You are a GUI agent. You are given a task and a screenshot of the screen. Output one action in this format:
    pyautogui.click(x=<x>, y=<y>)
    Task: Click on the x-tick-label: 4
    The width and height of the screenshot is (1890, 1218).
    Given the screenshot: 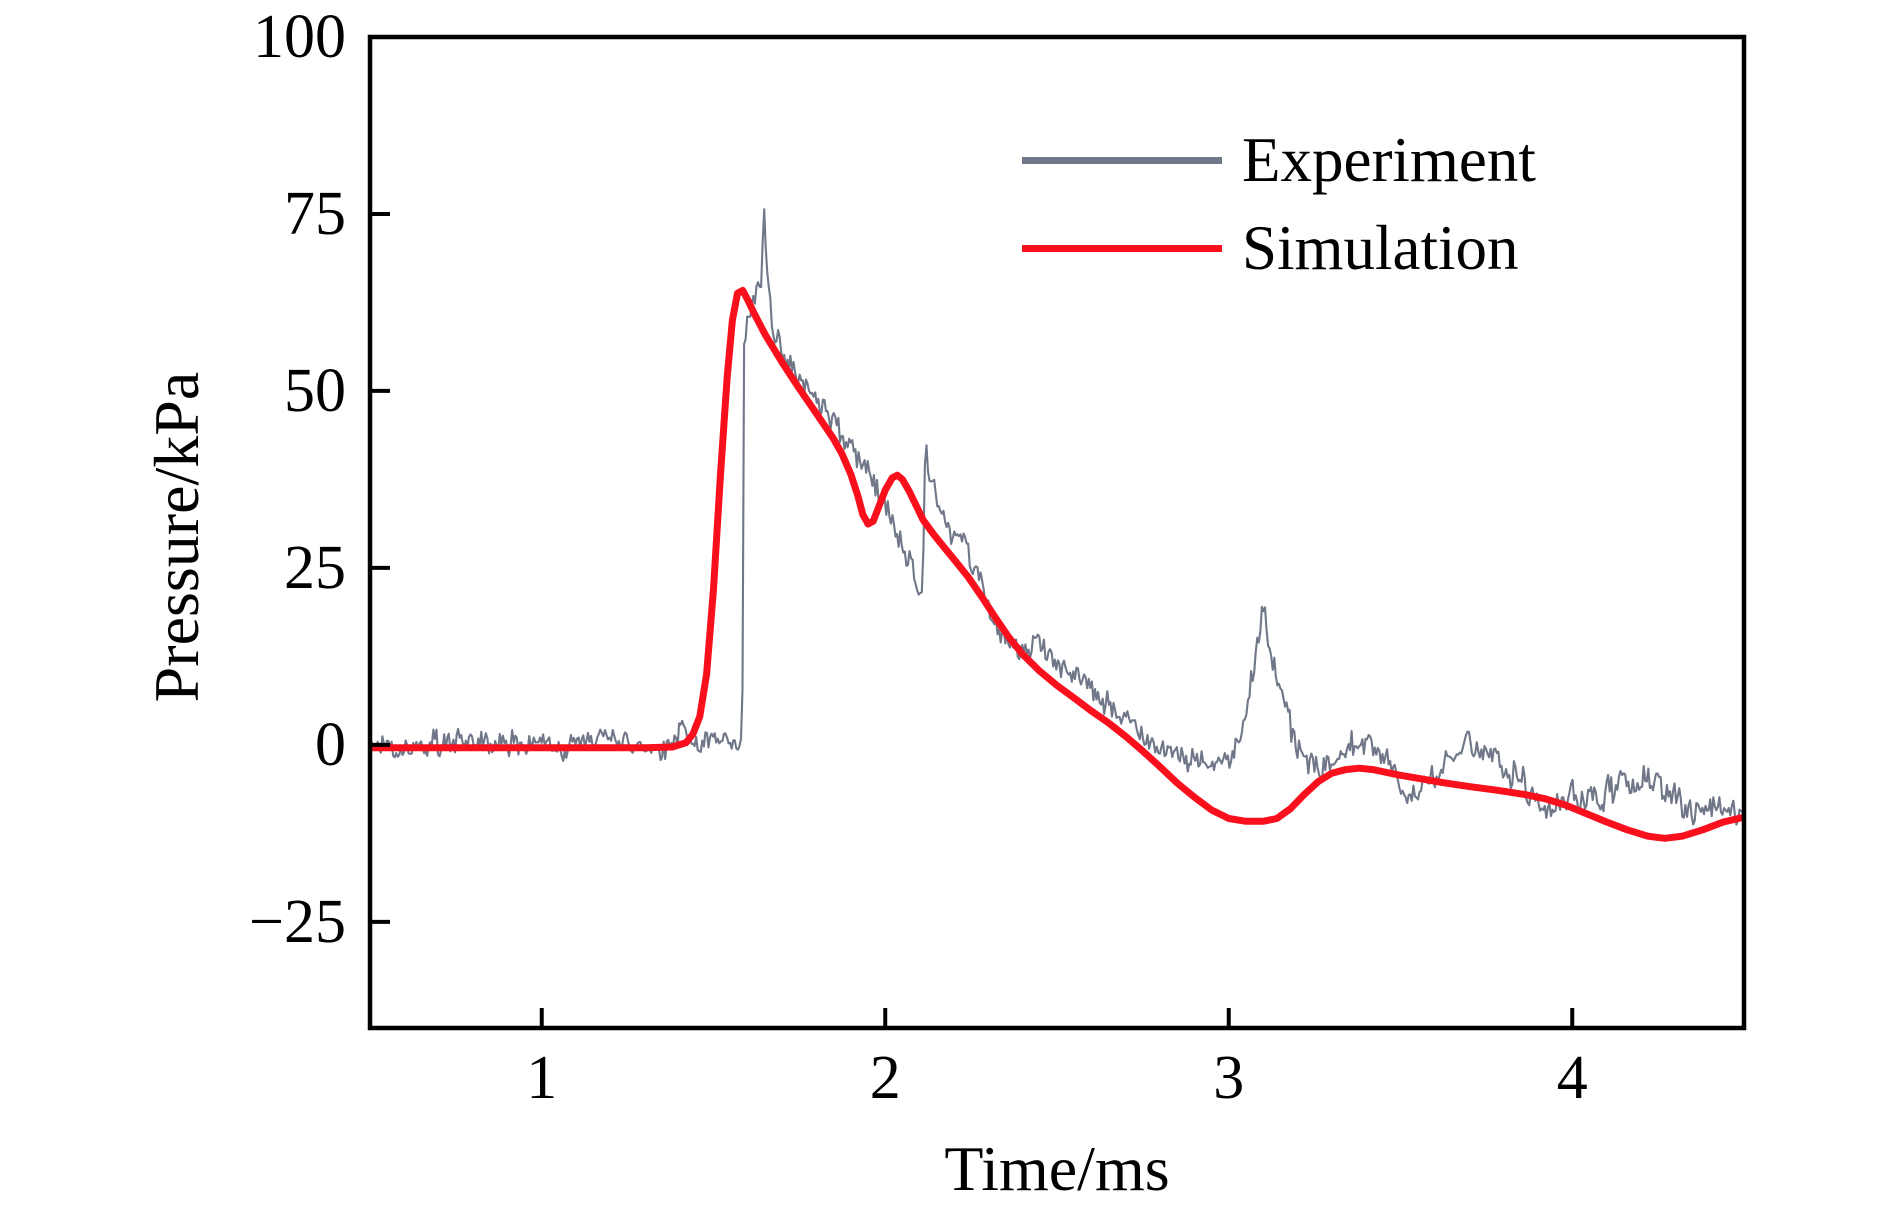 What is the action you would take?
    pyautogui.click(x=1572, y=1078)
    